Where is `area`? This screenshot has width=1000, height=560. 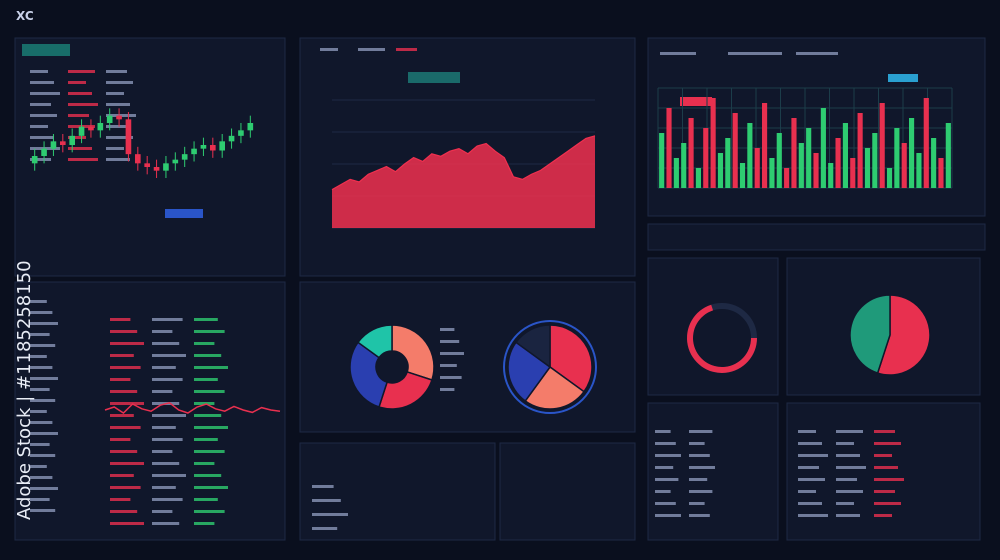
area is located at coordinates (463, 181).